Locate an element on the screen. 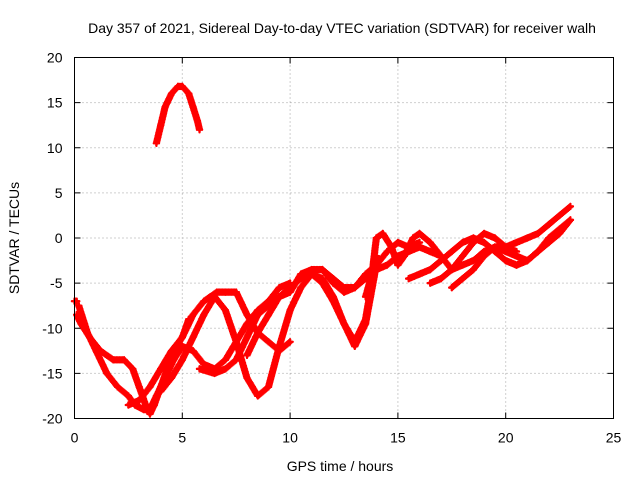 This screenshot has width=640, height=480. y-tick-label: 5 is located at coordinates (59, 193).